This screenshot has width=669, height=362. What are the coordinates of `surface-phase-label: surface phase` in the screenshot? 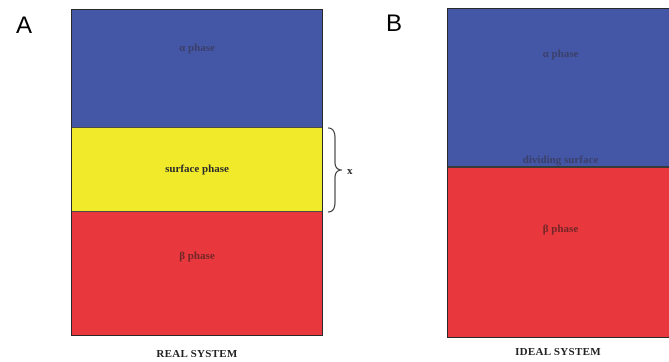 It's located at (197, 169).